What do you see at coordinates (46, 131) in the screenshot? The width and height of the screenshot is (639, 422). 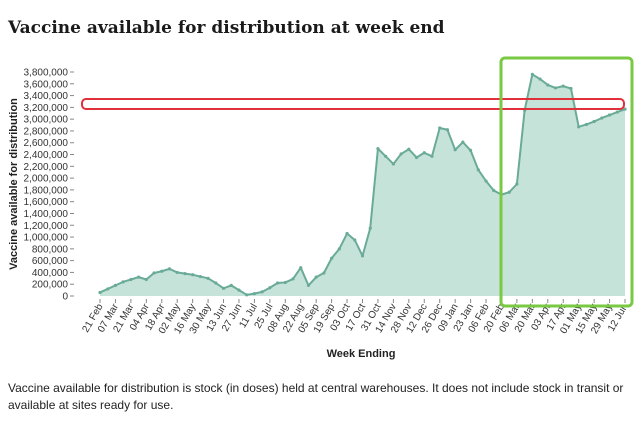 I see `y-tick-label: 2,800,000` at bounding box center [46, 131].